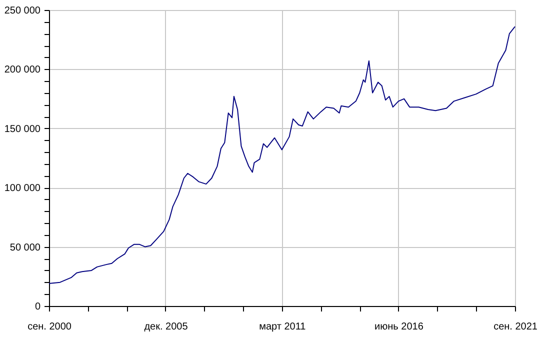  Describe the element at coordinates (37, 307) in the screenshot. I see `y-tick-label: 0` at that location.